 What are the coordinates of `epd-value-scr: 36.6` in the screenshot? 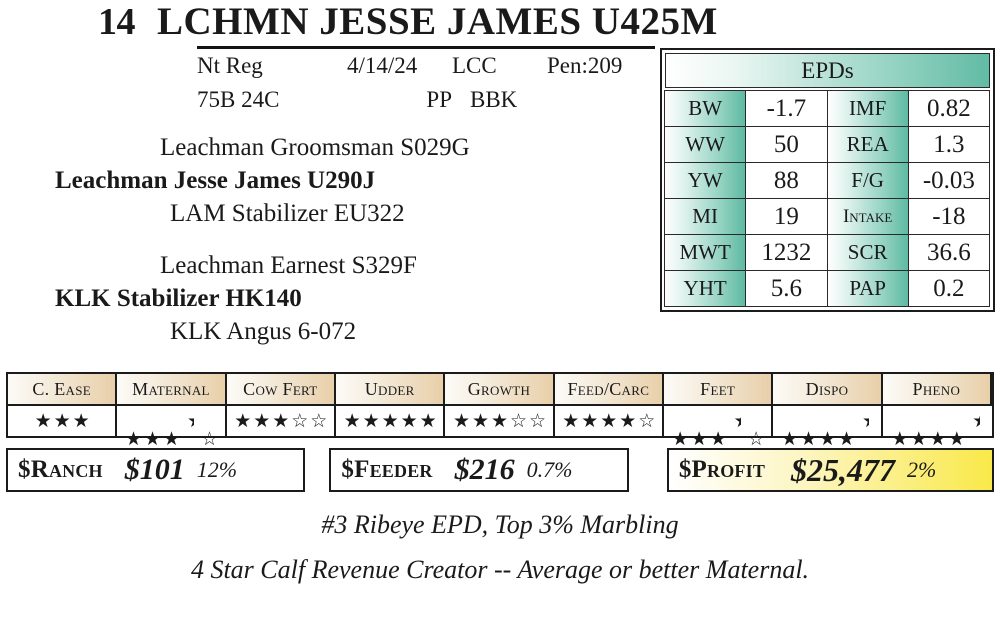 It's located at (948, 252).